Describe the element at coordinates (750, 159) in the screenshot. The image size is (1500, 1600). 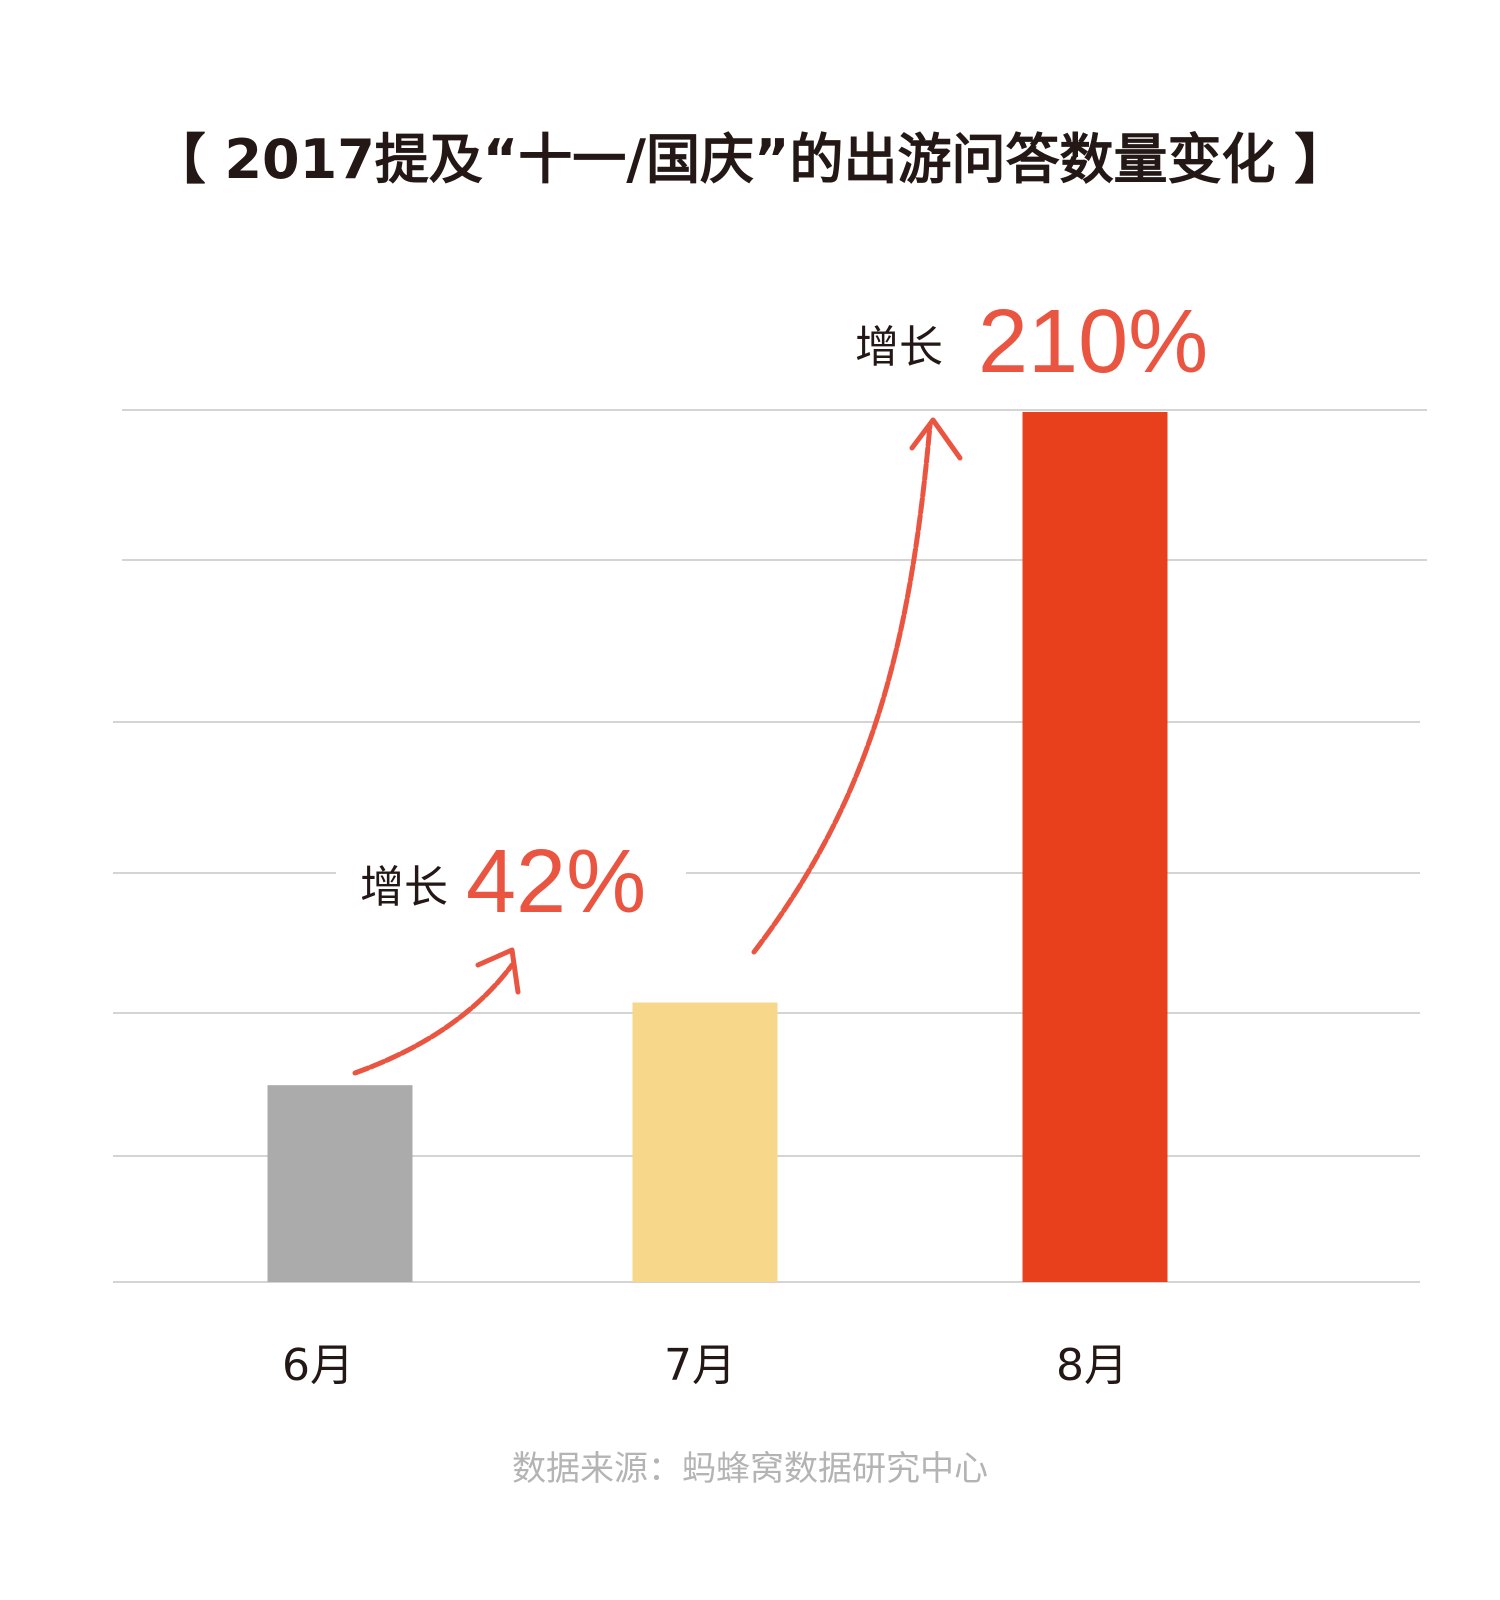
I see `chart-title: 【 2017提及“十一/国庆”的出游问答数量变化 】` at that location.